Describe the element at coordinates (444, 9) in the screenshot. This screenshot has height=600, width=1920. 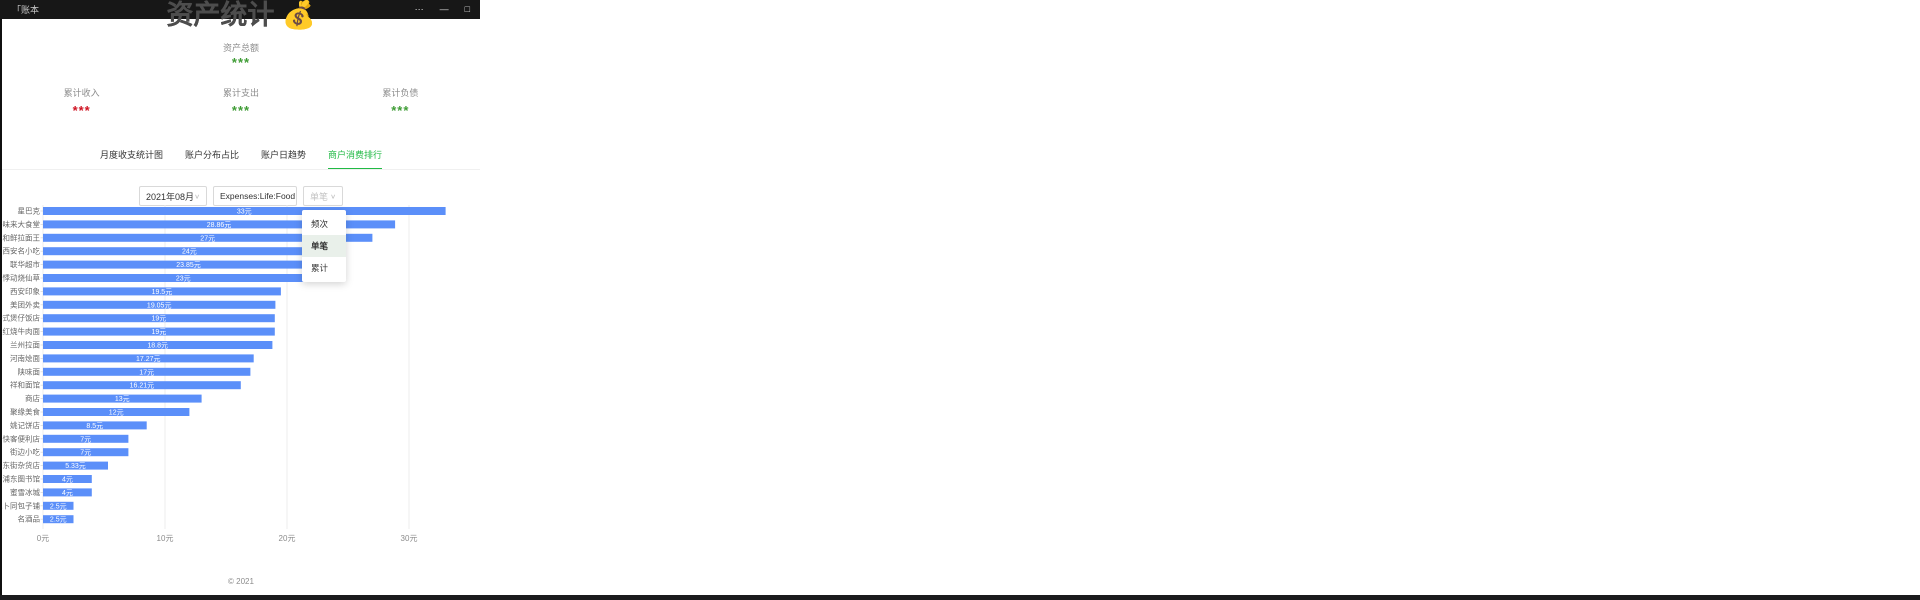
I see `window-minimize-icon: —` at that location.